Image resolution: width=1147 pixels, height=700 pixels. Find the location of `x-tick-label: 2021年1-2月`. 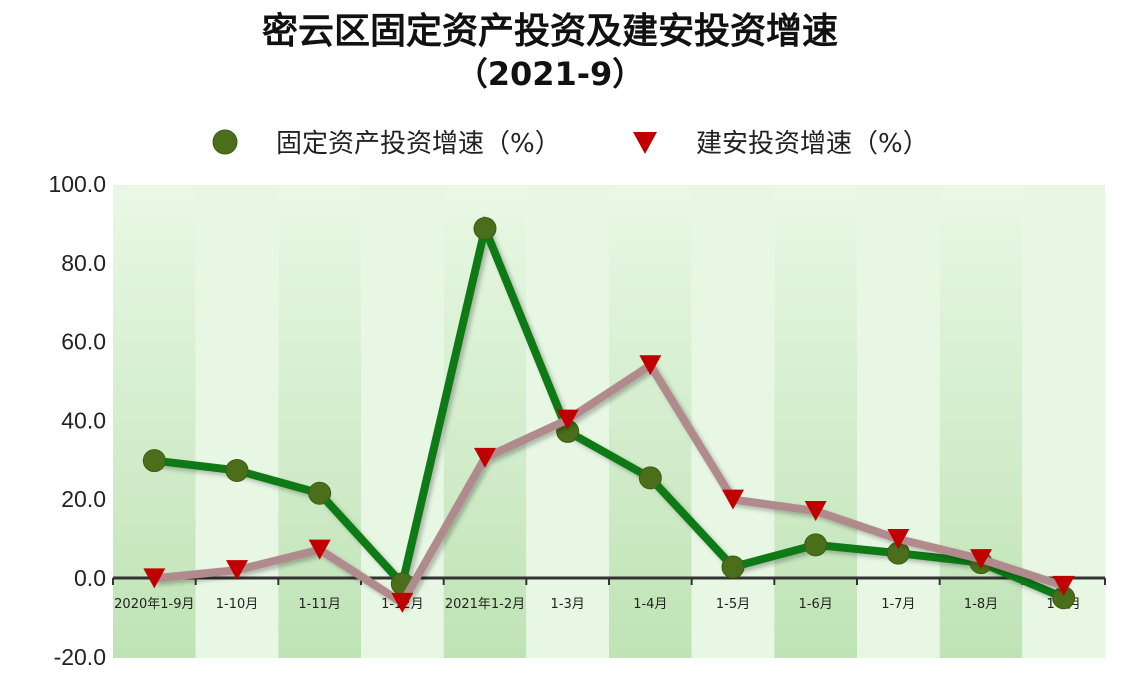

x-tick-label: 2021年1-2月 is located at coordinates (485, 604).